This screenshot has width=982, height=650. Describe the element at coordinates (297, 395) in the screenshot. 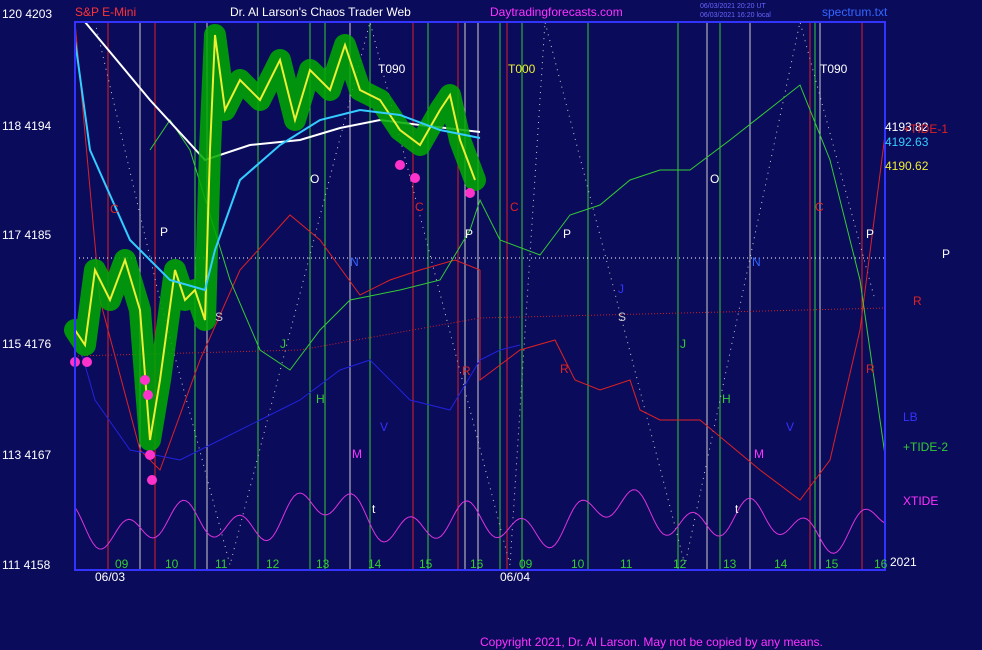

I see `lb-curve` at that location.